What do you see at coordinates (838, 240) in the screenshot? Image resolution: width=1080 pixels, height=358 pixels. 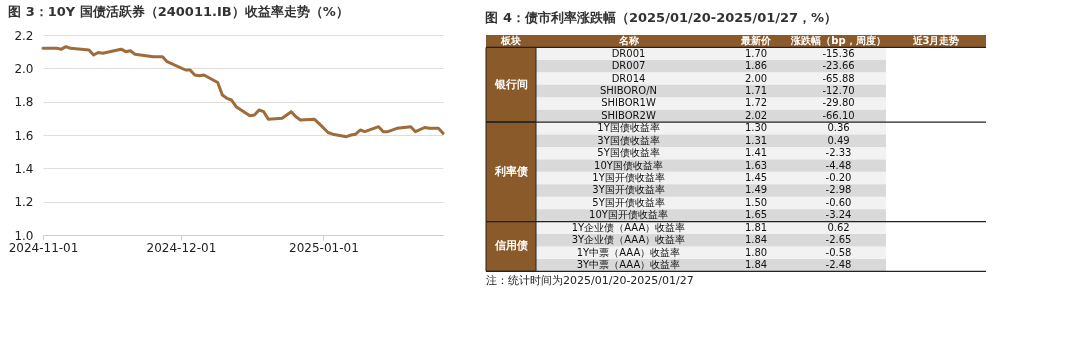 I see `text: -2.65` at bounding box center [838, 240].